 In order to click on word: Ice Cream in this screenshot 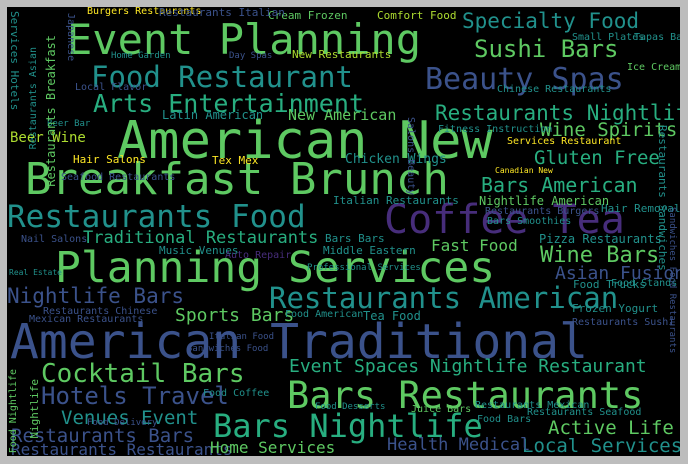, I will do `click(653, 67)`.